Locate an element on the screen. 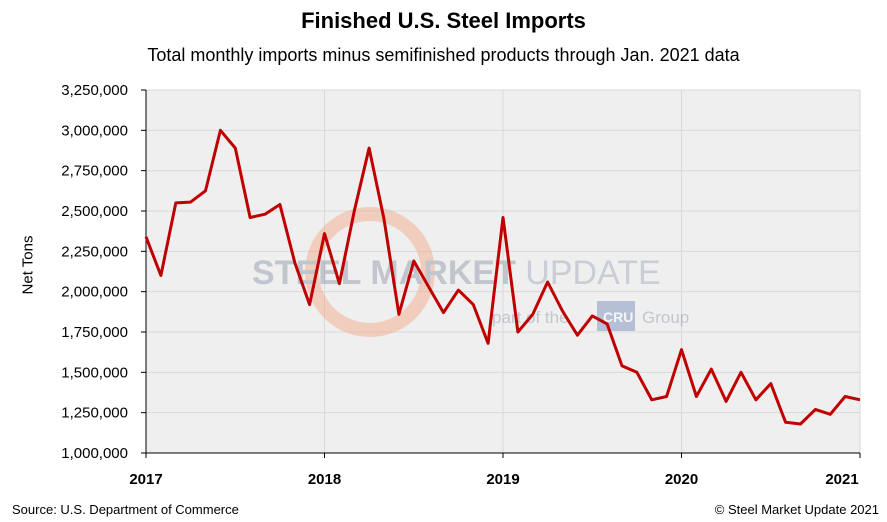 The image size is (887, 522). y-tick-label: 1,750,000 is located at coordinates (94, 332).